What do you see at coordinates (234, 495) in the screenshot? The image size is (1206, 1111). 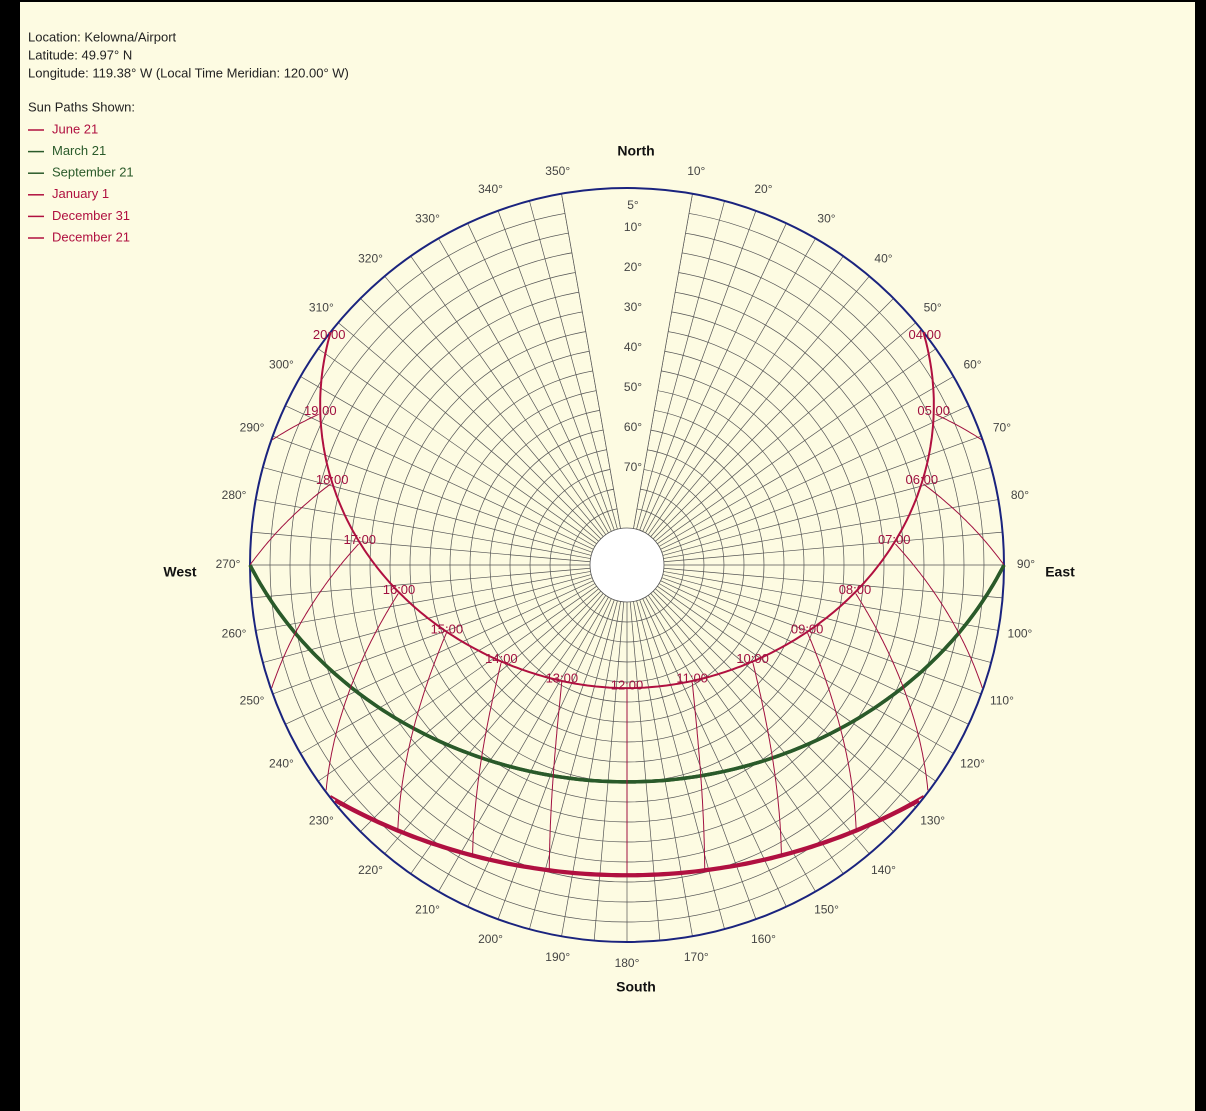 I see `azimuth-label: 280°` at bounding box center [234, 495].